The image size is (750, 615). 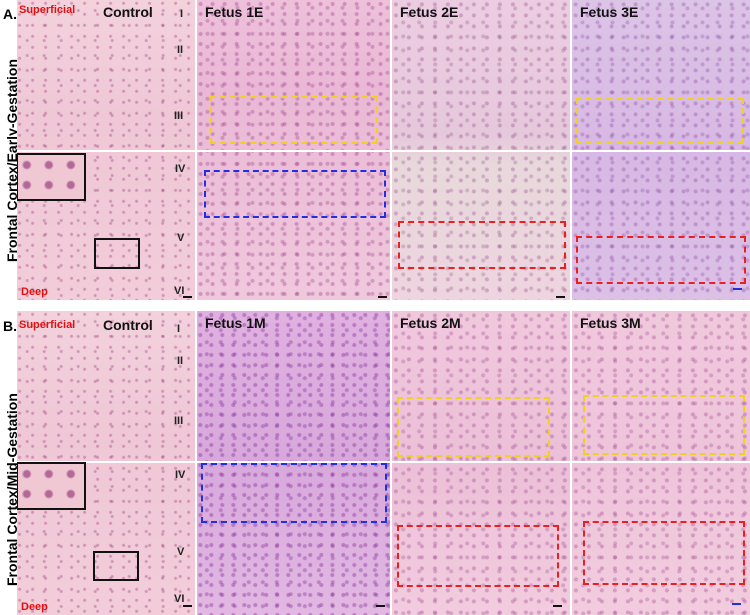 I want to click on fetus-1m-tile: Fetus 1M, so click(x=293, y=463).